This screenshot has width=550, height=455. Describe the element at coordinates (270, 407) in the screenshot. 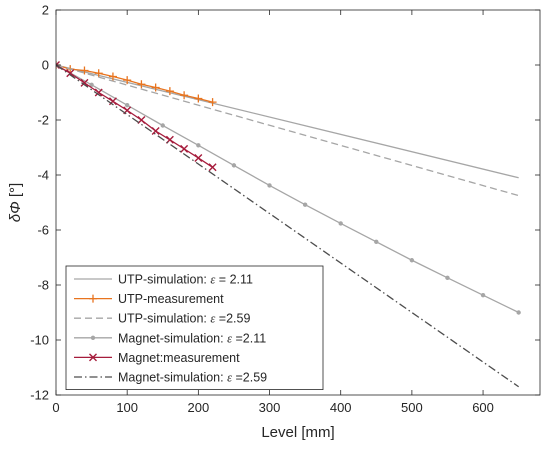

I see `x-tick-label: 300` at that location.